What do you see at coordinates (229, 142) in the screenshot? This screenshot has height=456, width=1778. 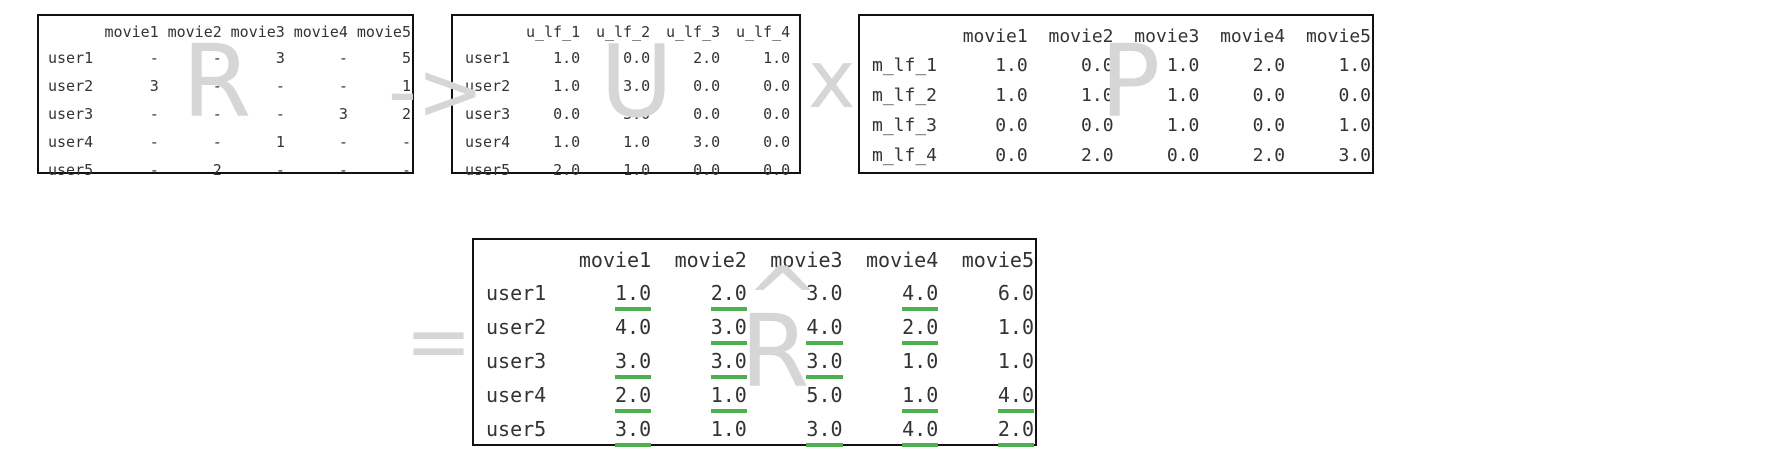 I see `table-row: user4 - - 1 - -` at bounding box center [229, 142].